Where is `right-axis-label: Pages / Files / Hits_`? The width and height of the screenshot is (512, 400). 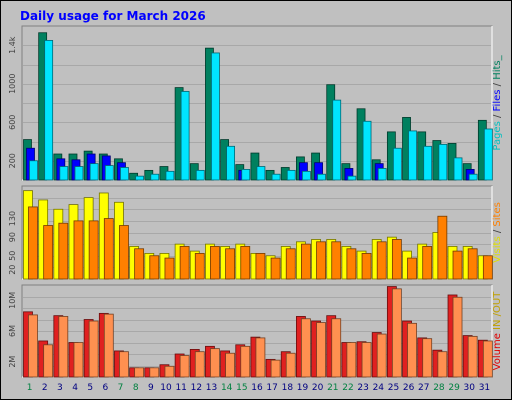 right-axis-label: Pages / Files / Hits_ is located at coordinates (497, 102).